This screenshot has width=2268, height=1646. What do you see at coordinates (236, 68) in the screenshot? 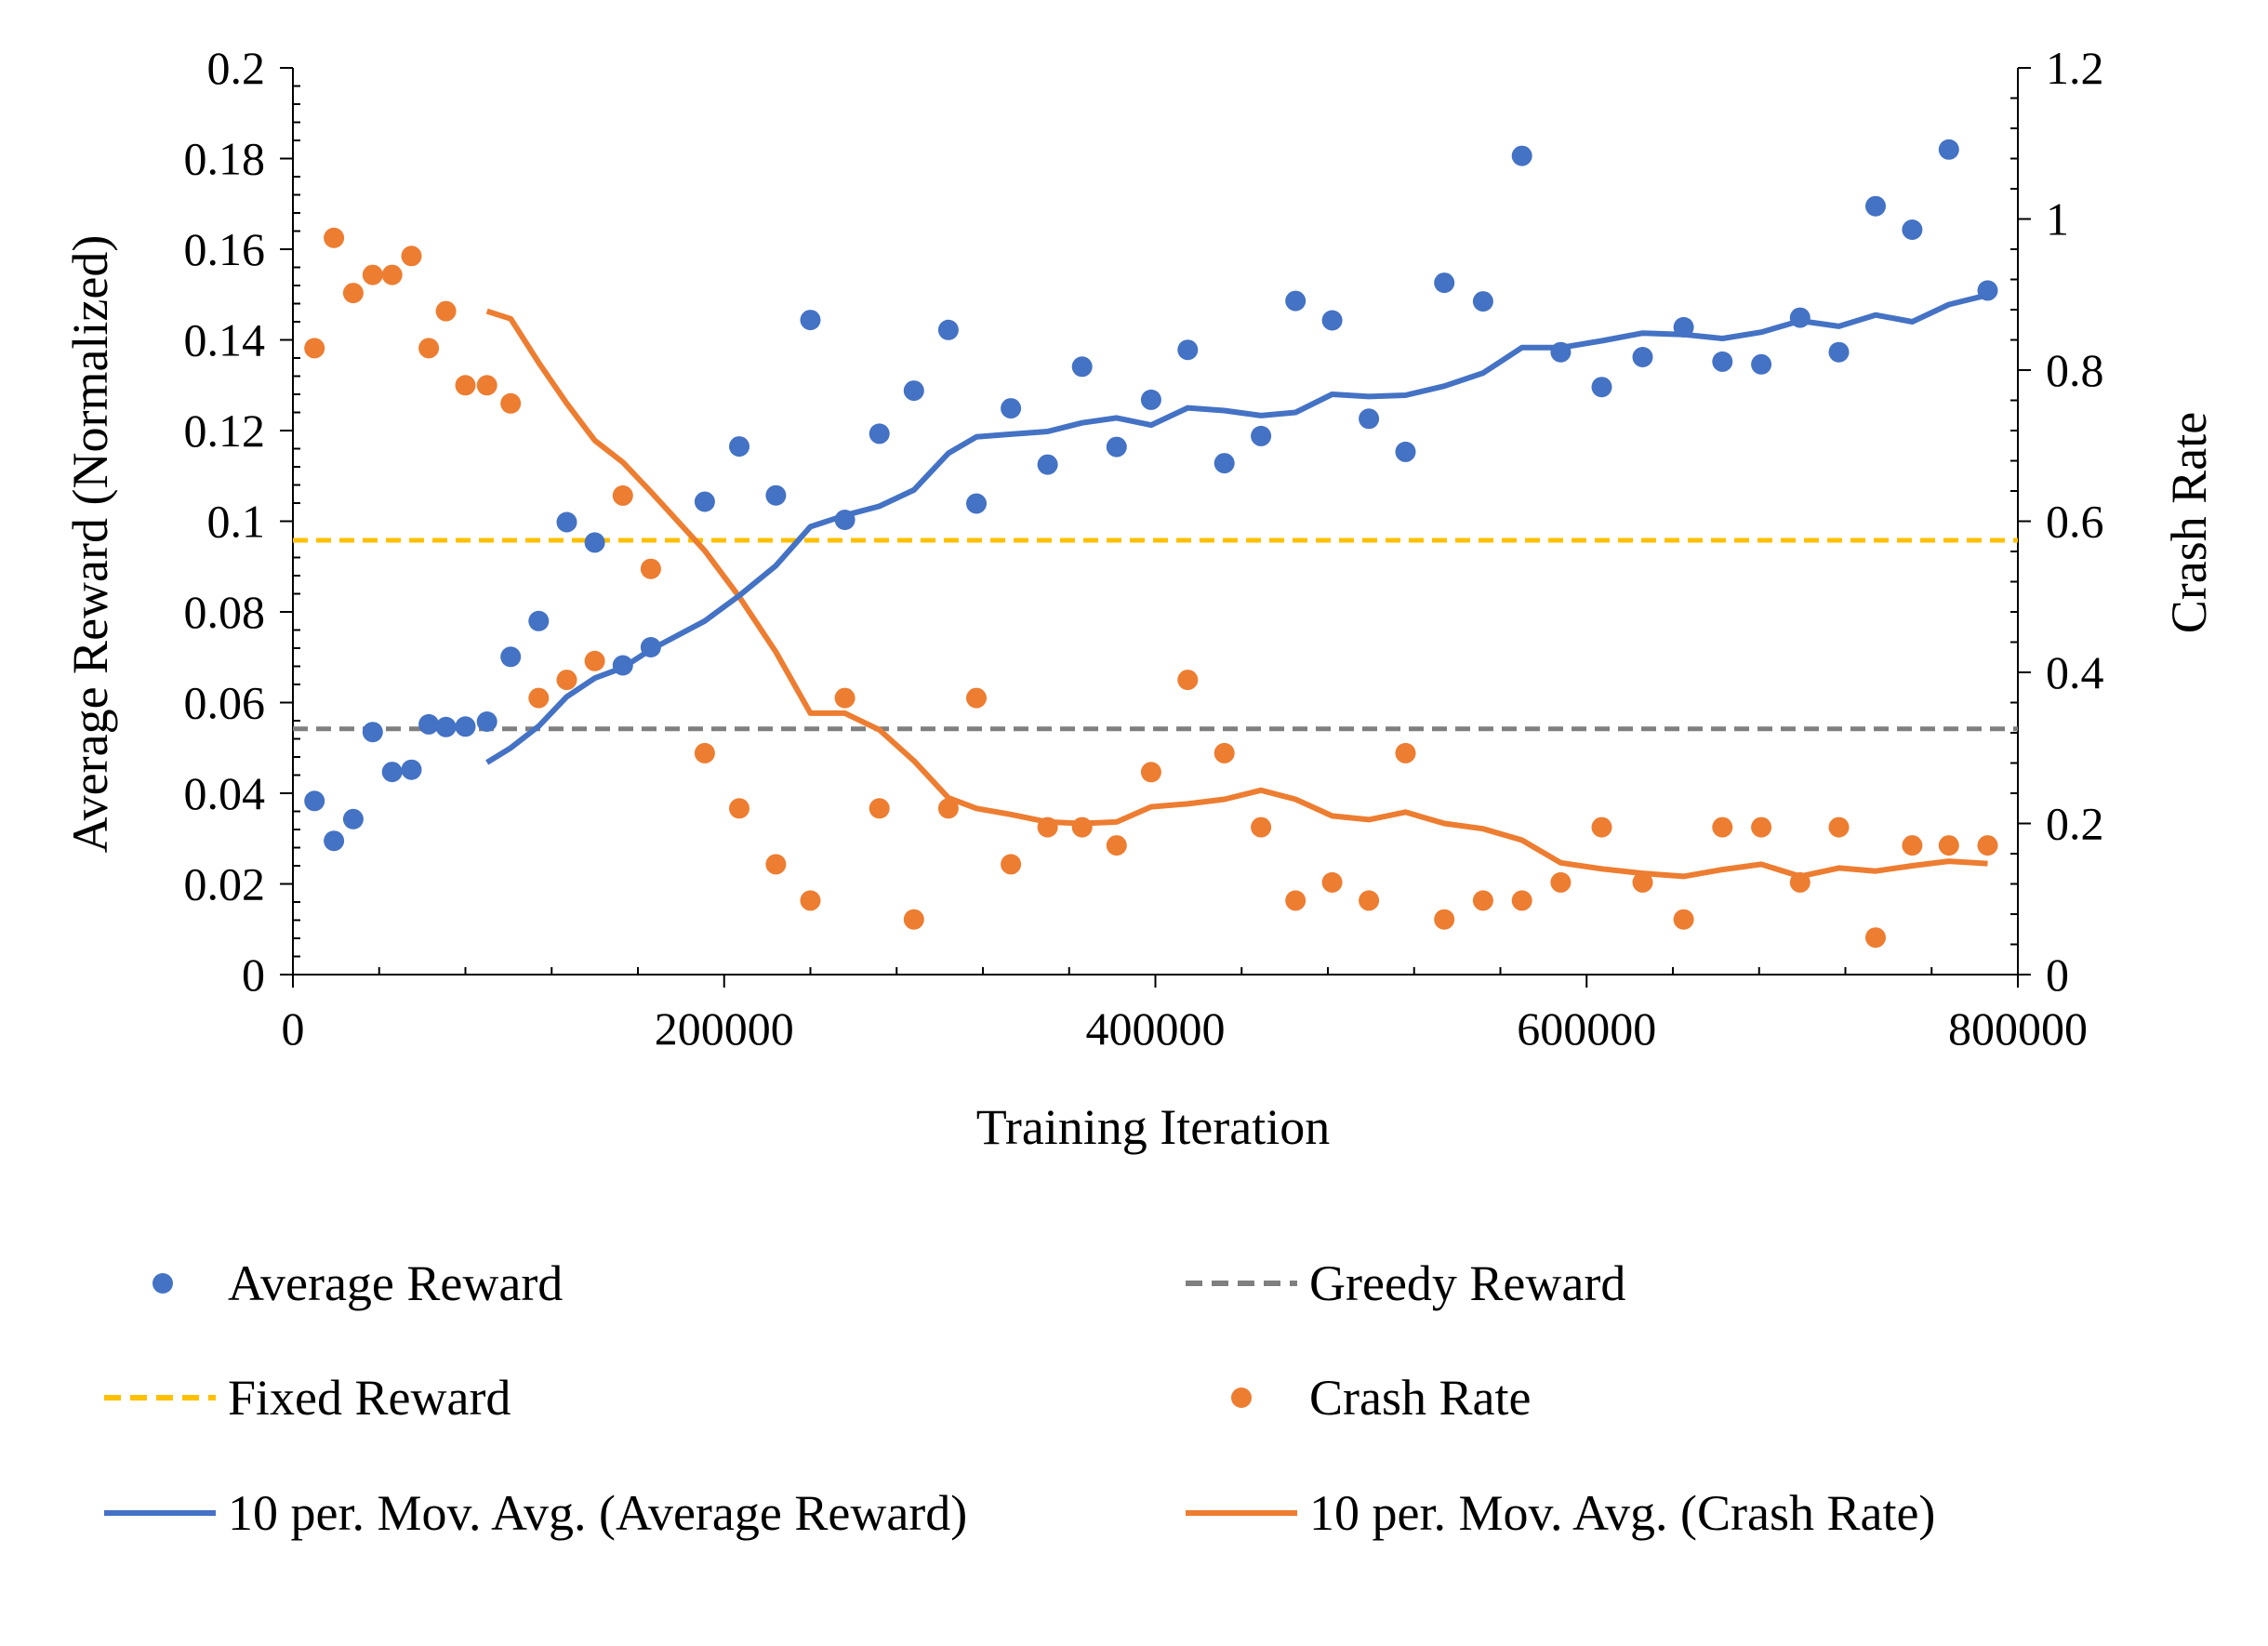
I see `y-left-tick-label: 0.2` at bounding box center [236, 68].